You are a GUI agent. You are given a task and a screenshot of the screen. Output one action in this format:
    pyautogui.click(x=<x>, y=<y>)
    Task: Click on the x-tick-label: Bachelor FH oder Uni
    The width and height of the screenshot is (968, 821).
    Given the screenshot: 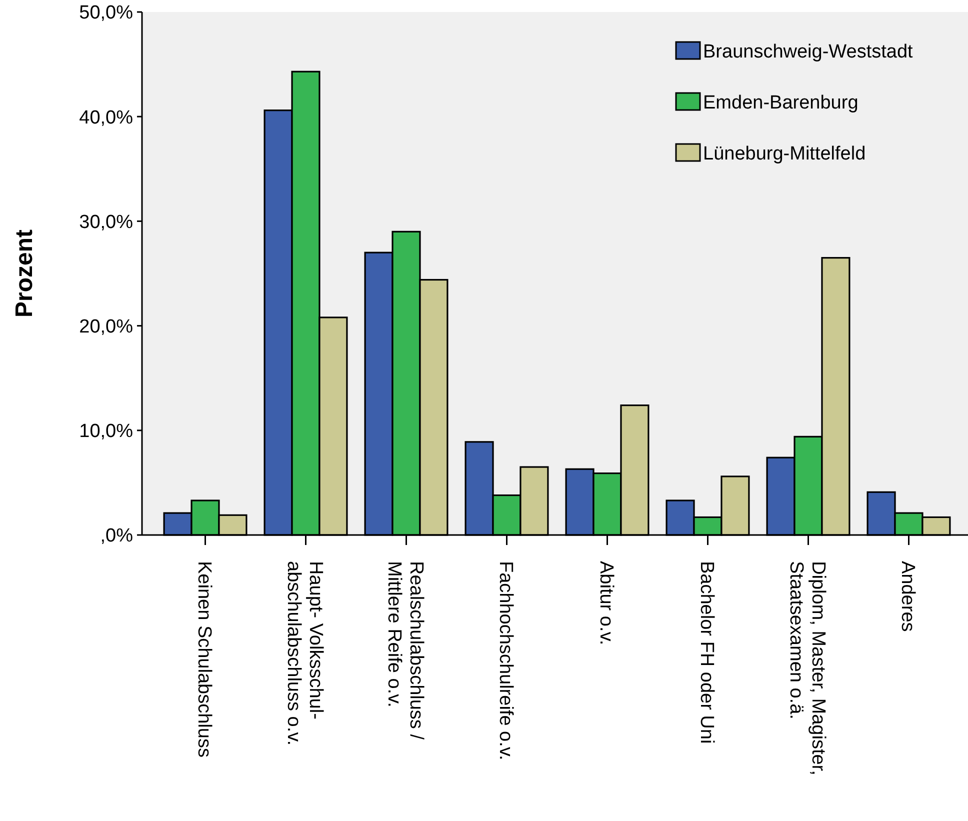 What is the action you would take?
    pyautogui.click(x=707, y=652)
    